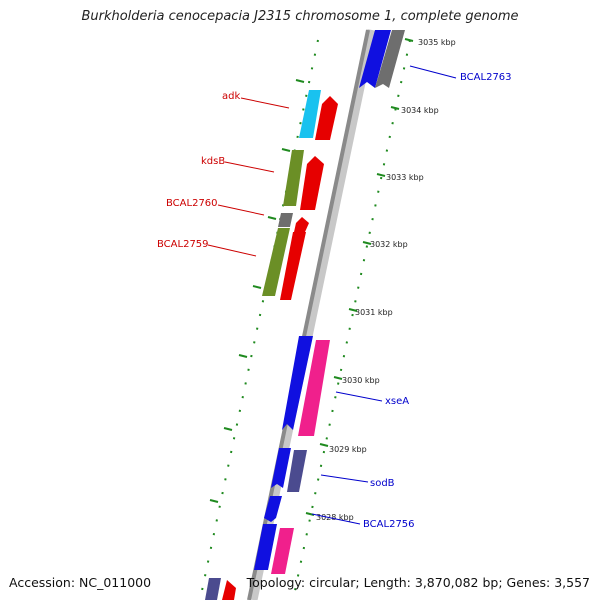  I want to click on left-labels: adk kdsB BCAL2760 BCAL2759, so click(223, 174).